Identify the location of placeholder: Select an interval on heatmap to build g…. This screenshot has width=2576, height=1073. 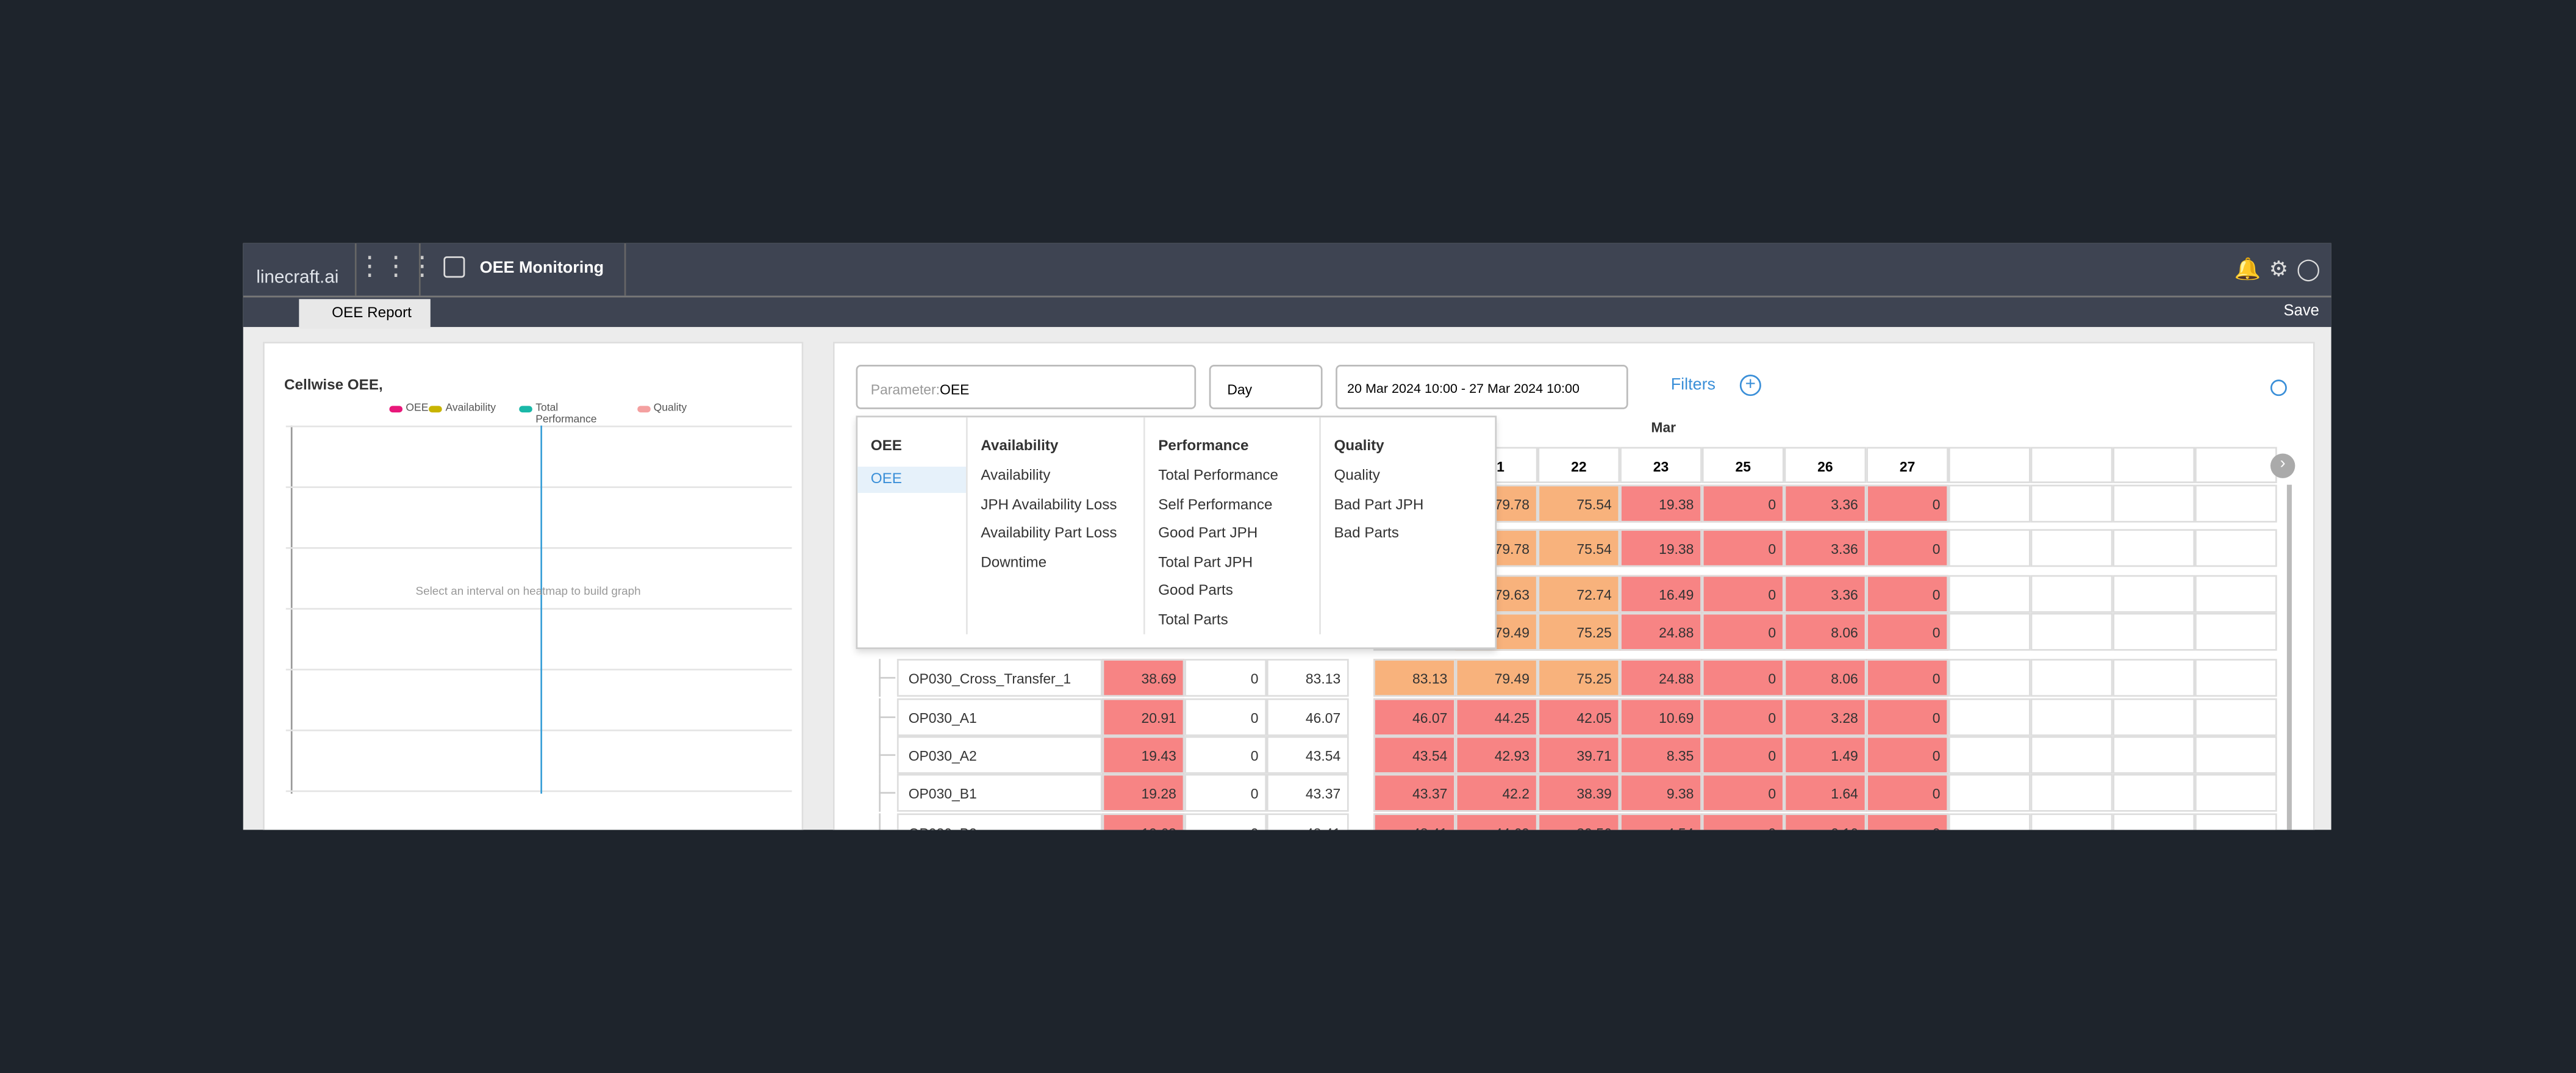
(528, 592).